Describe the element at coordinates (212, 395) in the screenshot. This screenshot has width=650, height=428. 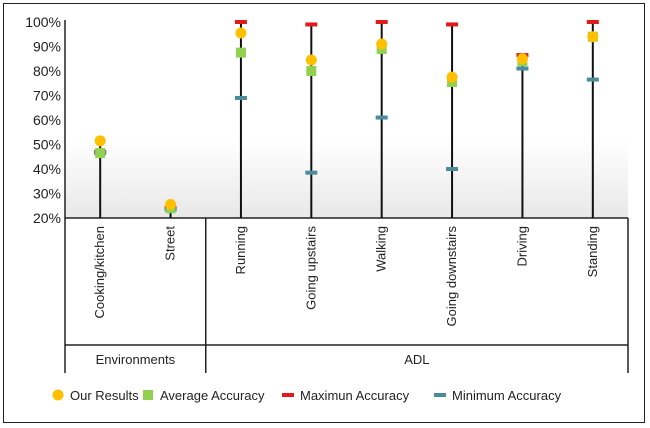
I see `legend-label: Average Accuracy` at that location.